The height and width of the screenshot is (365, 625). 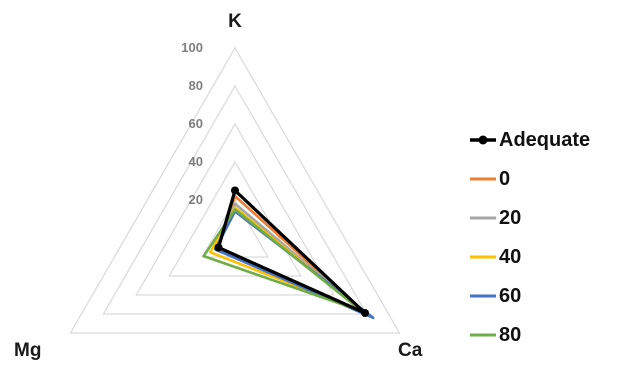 I want to click on legend: Adequate 0 20 40 60 80, so click(x=530, y=237).